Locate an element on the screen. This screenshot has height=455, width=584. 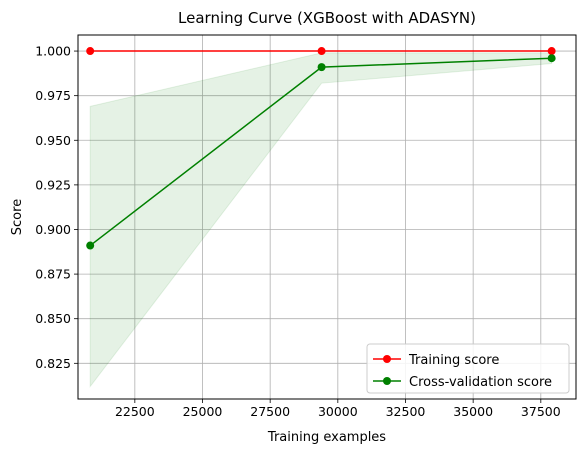
y-tick-label: 0.925 is located at coordinates (53, 184).